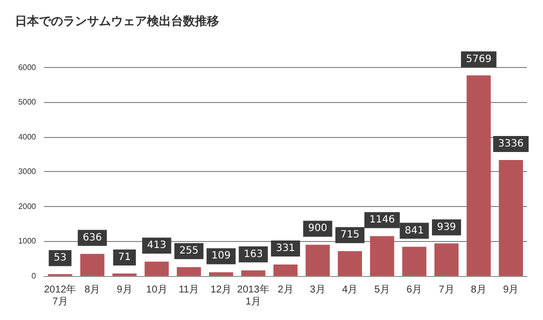 The image size is (543, 320). I want to click on x-tick-label: 4月, so click(350, 290).